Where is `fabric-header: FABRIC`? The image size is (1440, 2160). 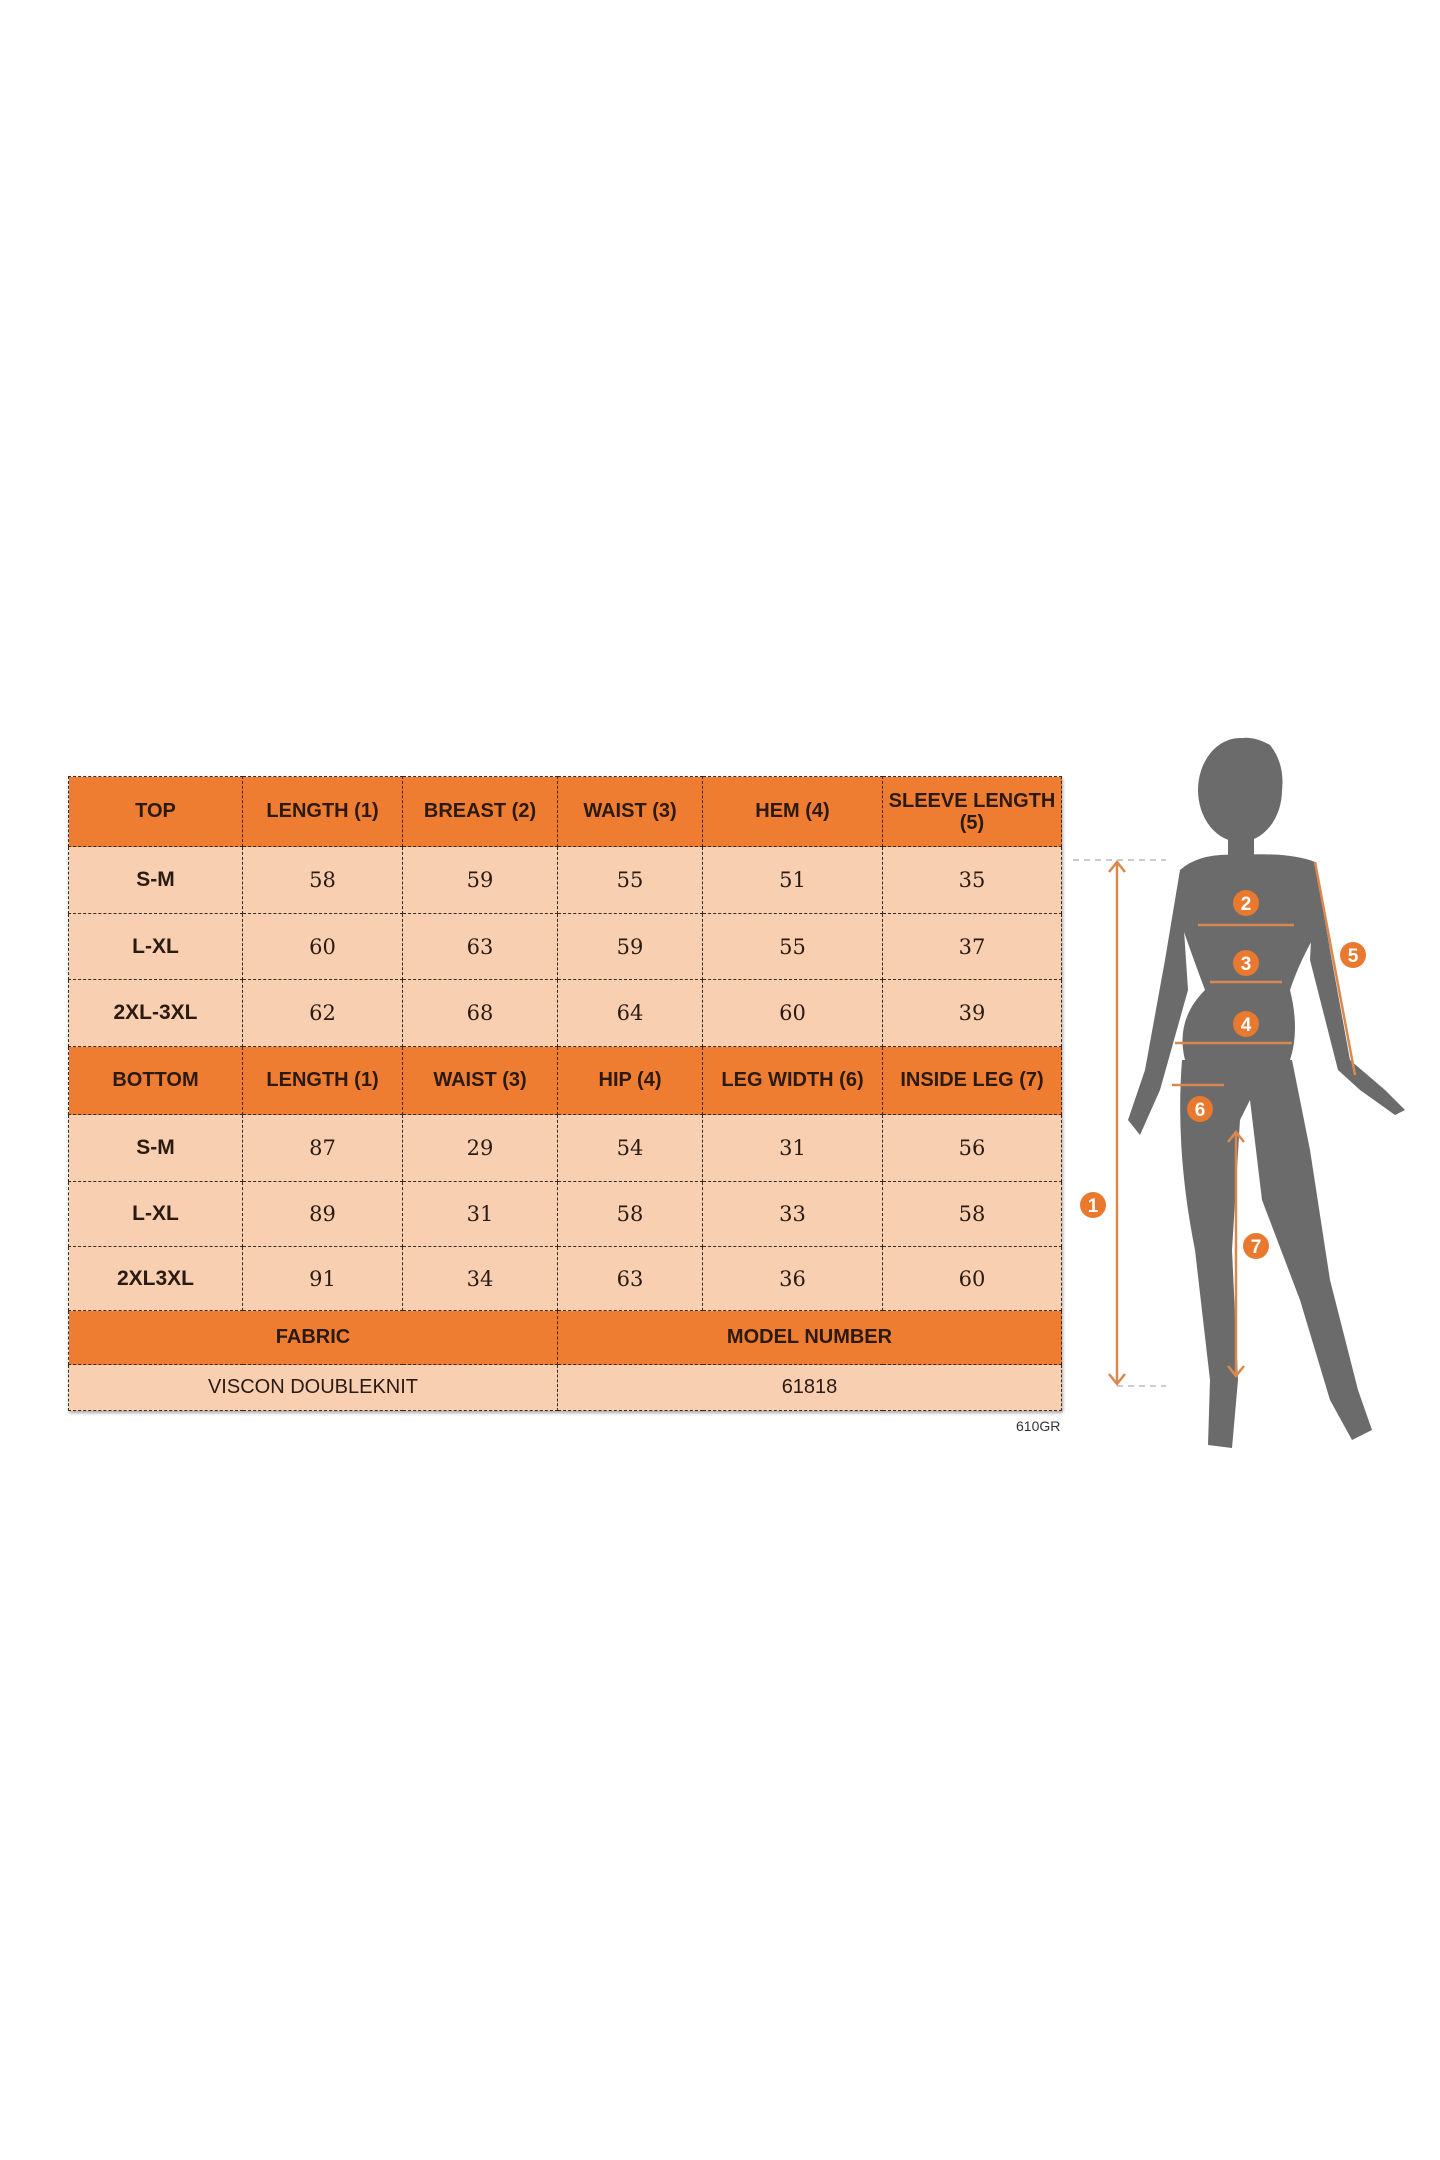 fabric-header: FABRIC is located at coordinates (313, 1337).